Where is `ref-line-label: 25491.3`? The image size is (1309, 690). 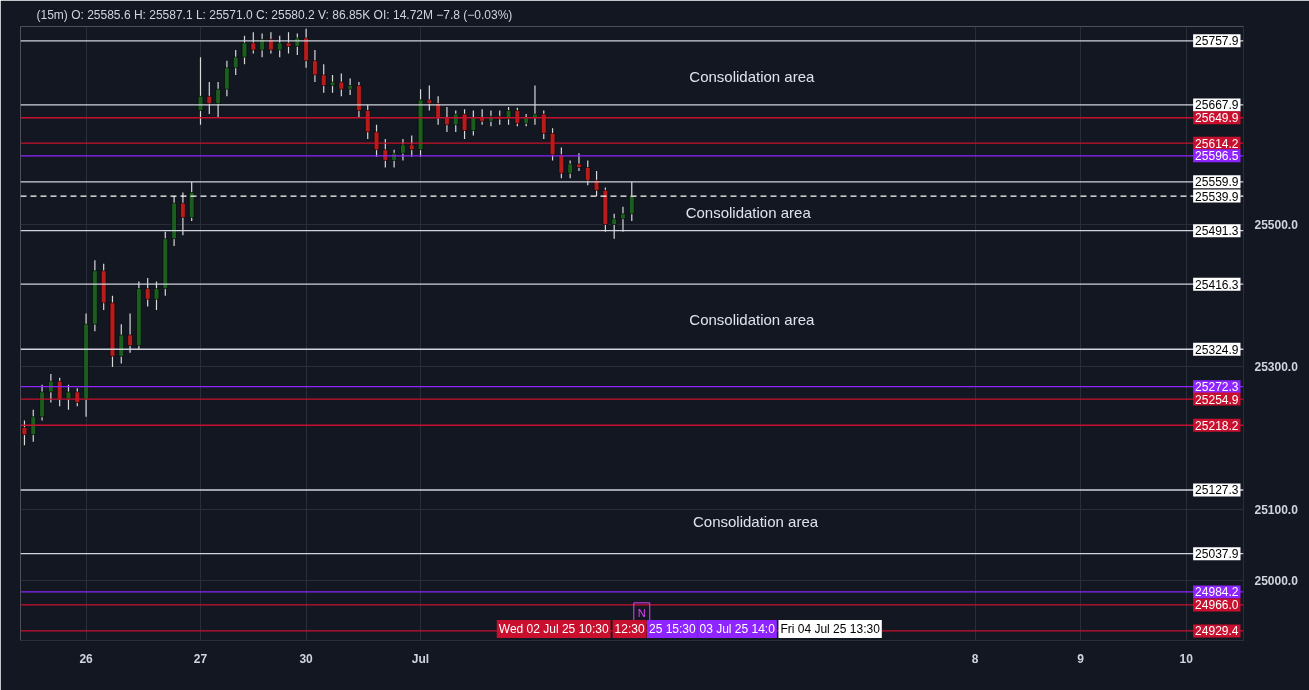 ref-line-label: 25491.3 is located at coordinates (1217, 231).